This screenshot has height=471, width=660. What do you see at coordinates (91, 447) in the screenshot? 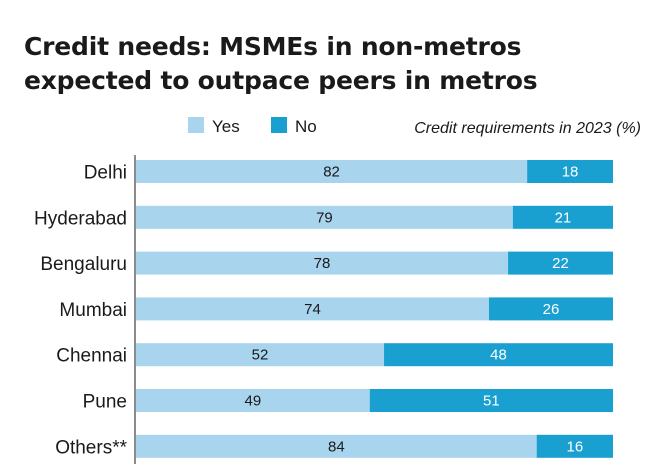
I see `category-label-others: Others**` at bounding box center [91, 447].